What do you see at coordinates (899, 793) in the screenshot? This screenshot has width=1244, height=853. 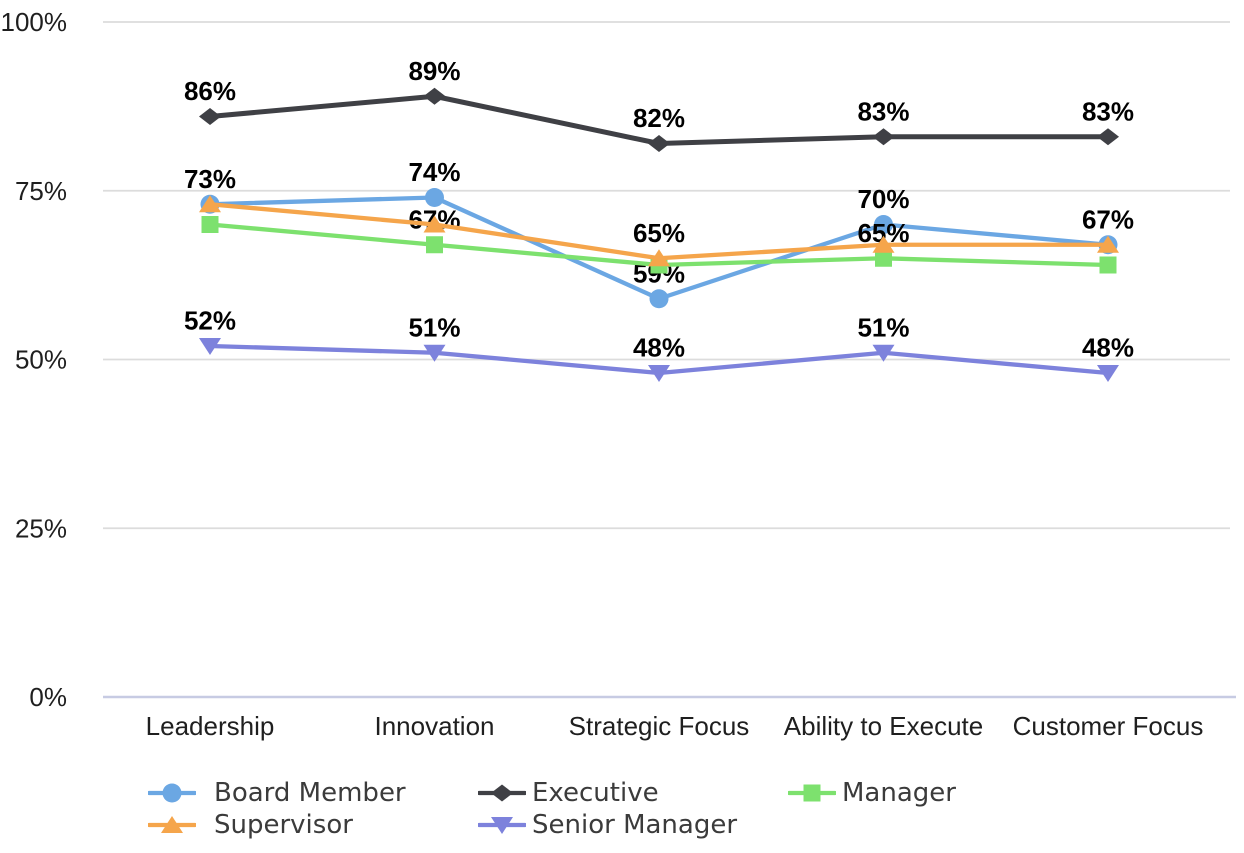 I see `legend-label: Manager` at bounding box center [899, 793].